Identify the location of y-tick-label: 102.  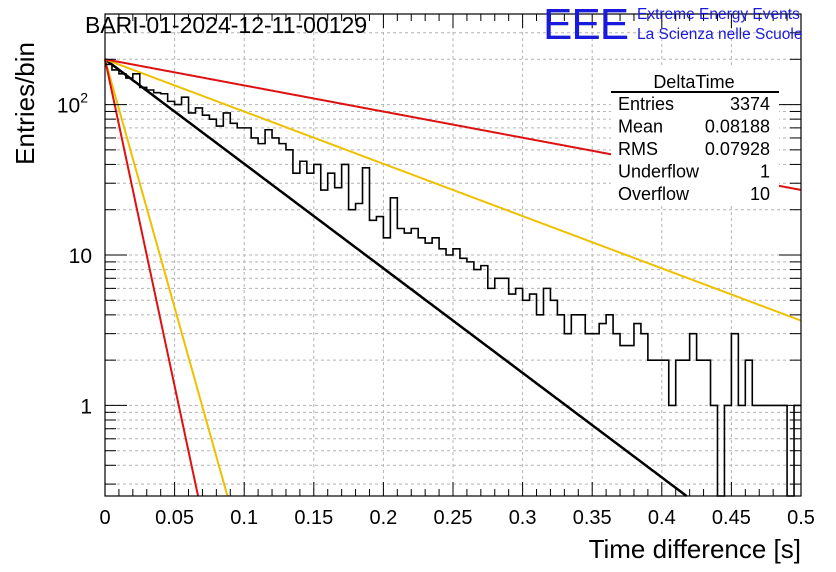
(72, 104).